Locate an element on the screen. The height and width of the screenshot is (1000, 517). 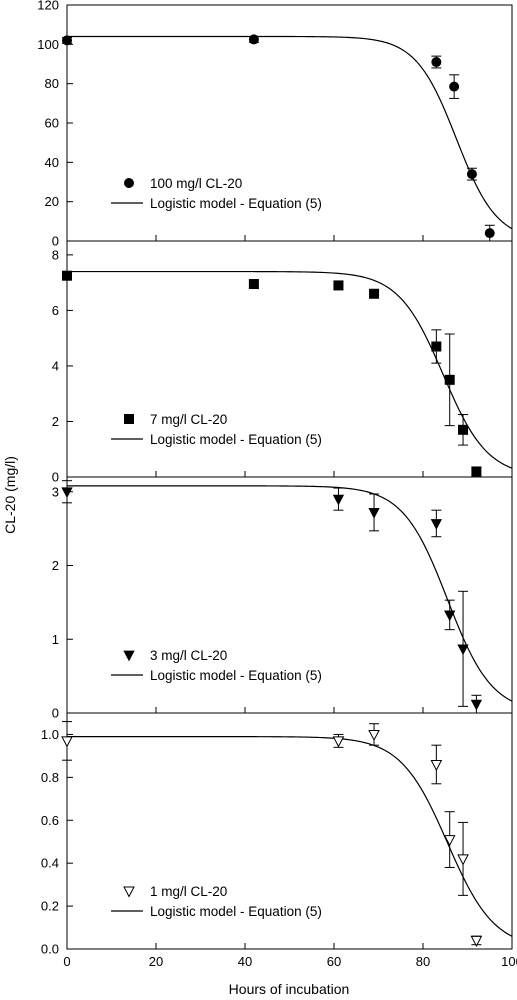
x-tick-label: 80 is located at coordinates (423, 961).